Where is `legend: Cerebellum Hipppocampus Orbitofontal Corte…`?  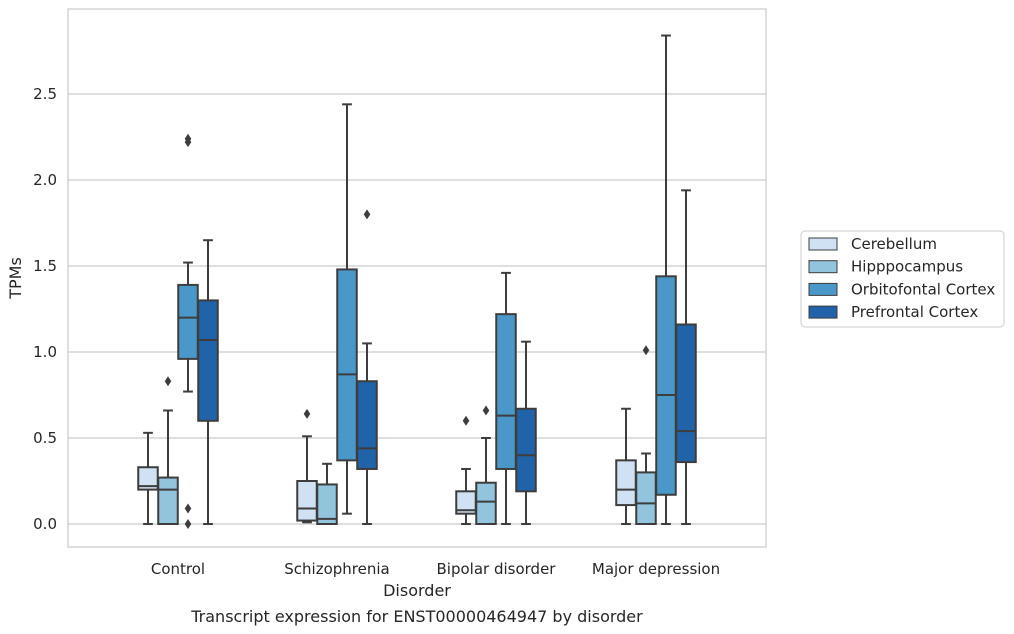 legend: Cerebellum Hipppocampus Orbitofontal Corte… is located at coordinates (902, 279).